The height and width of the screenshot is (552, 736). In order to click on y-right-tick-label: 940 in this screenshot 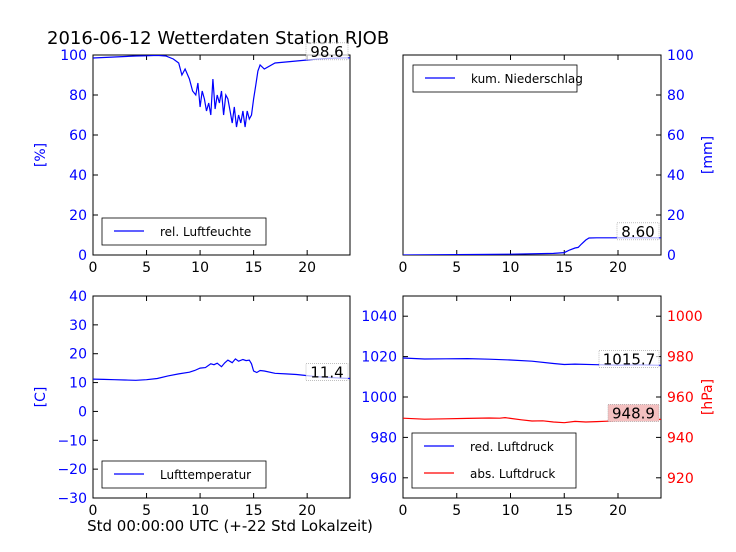, I will do `click(680, 438)`.